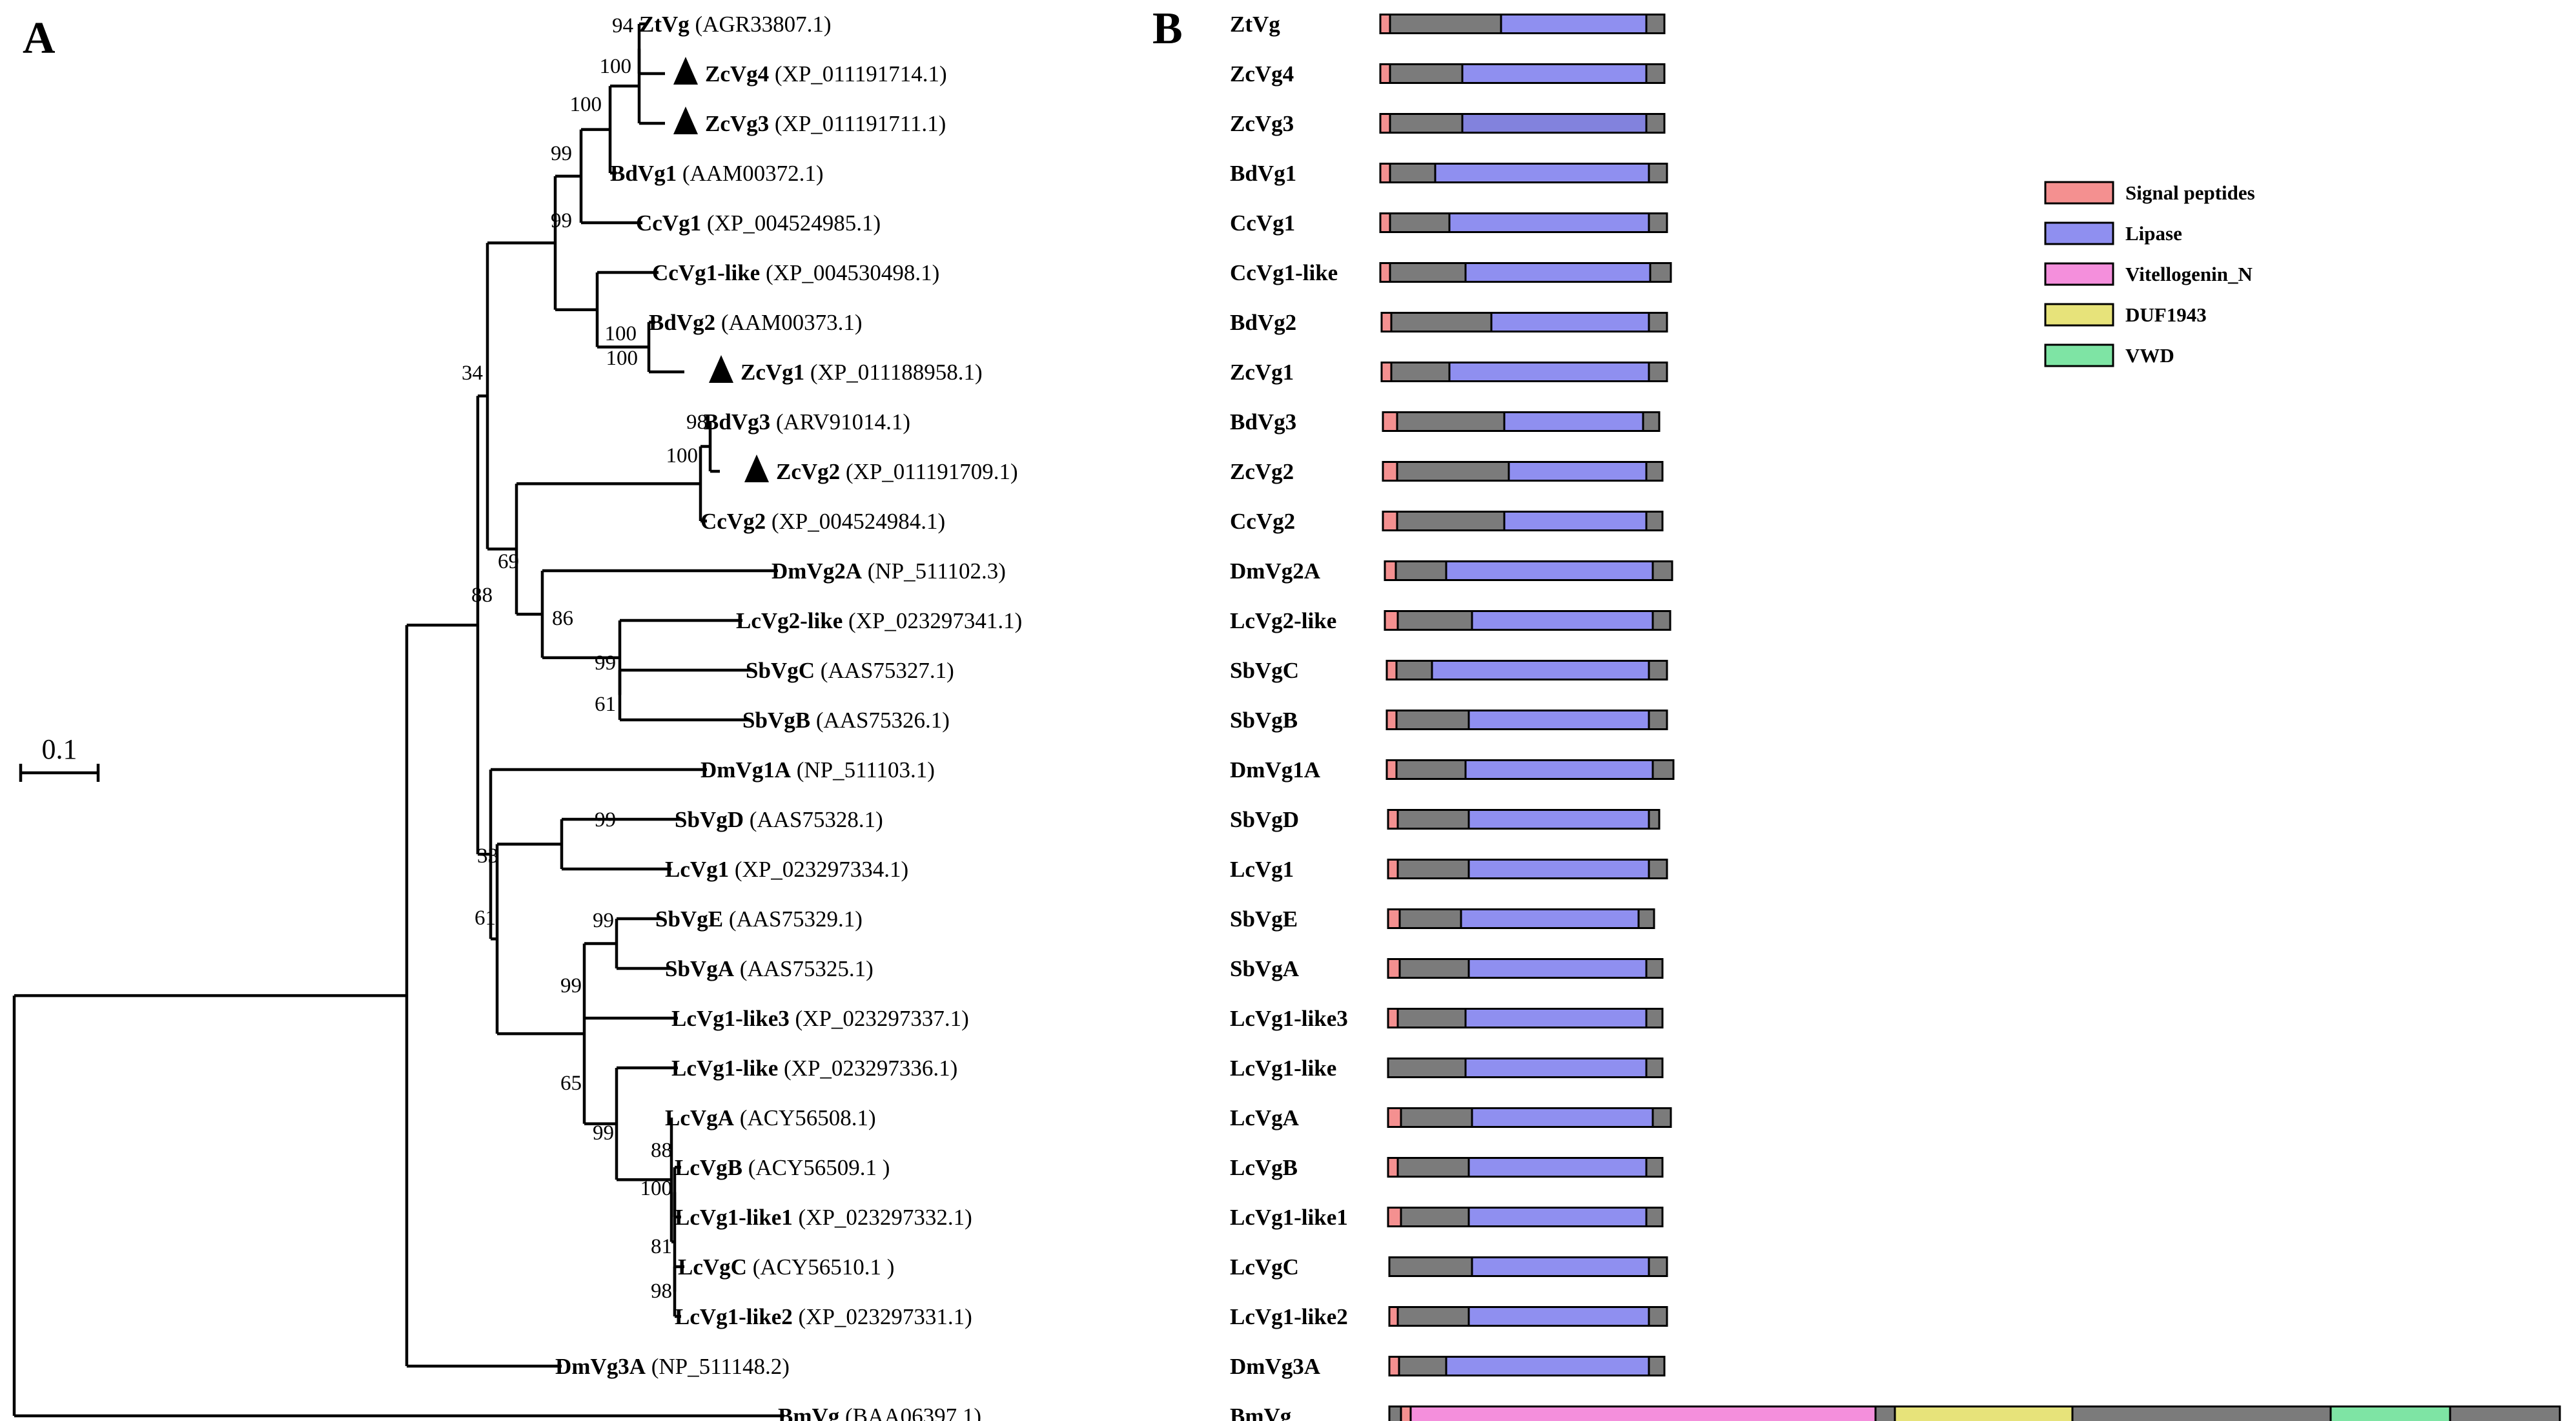 The image size is (2576, 1421). What do you see at coordinates (1264, 919) in the screenshot?
I see `domain-row-label: SbVgE` at bounding box center [1264, 919].